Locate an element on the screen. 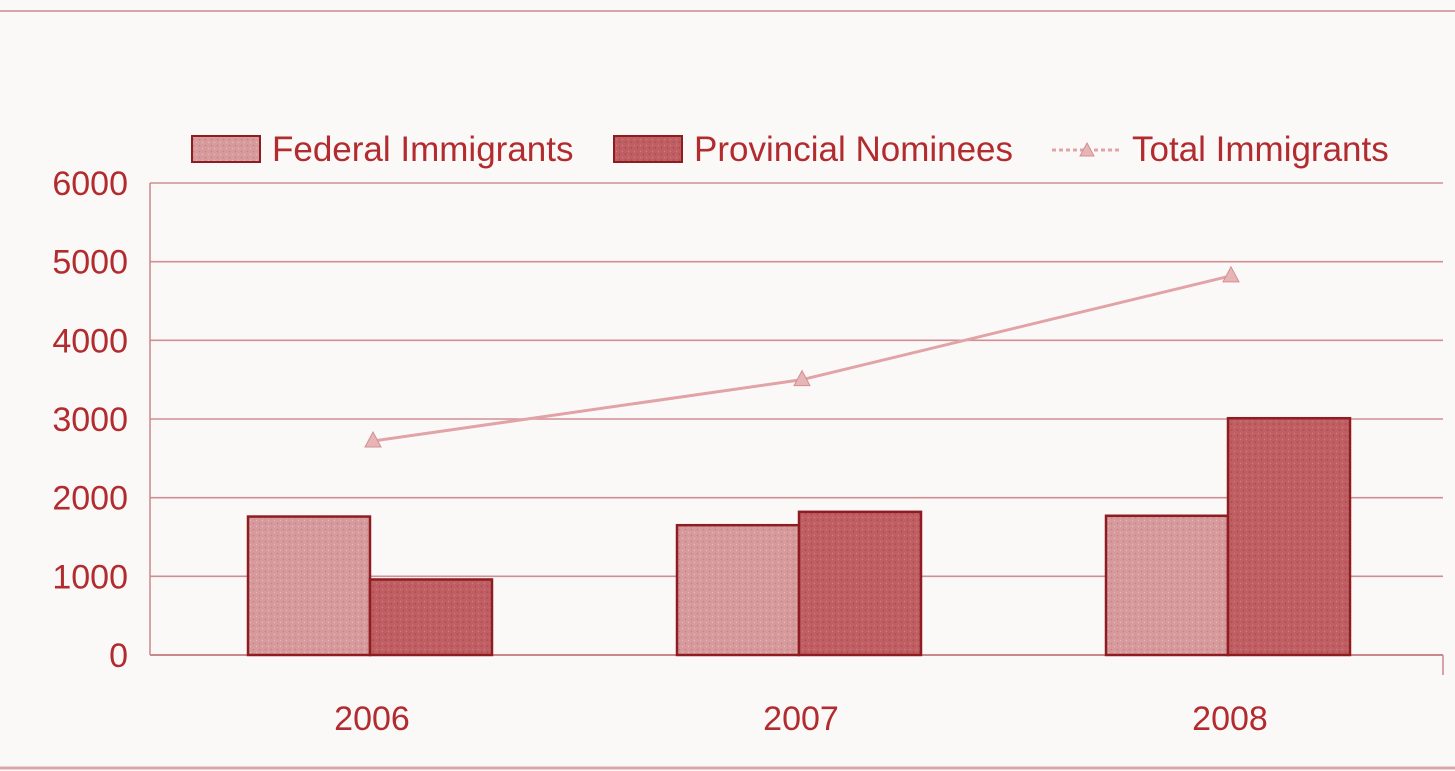 The height and width of the screenshot is (771, 1455). total-line is located at coordinates (802, 356).